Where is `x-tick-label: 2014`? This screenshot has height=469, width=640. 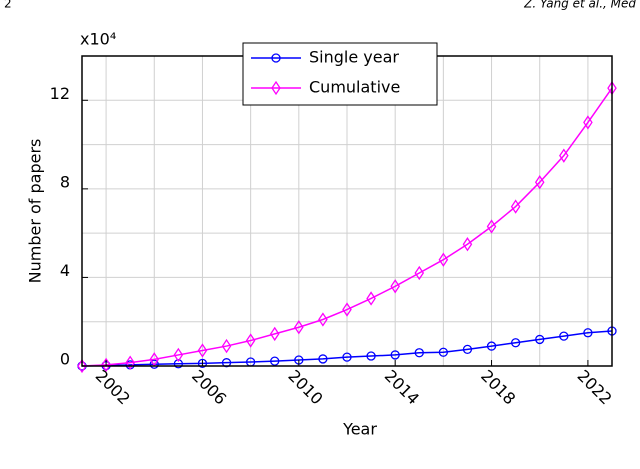 x-tick-label: 2014 is located at coordinates (402, 387).